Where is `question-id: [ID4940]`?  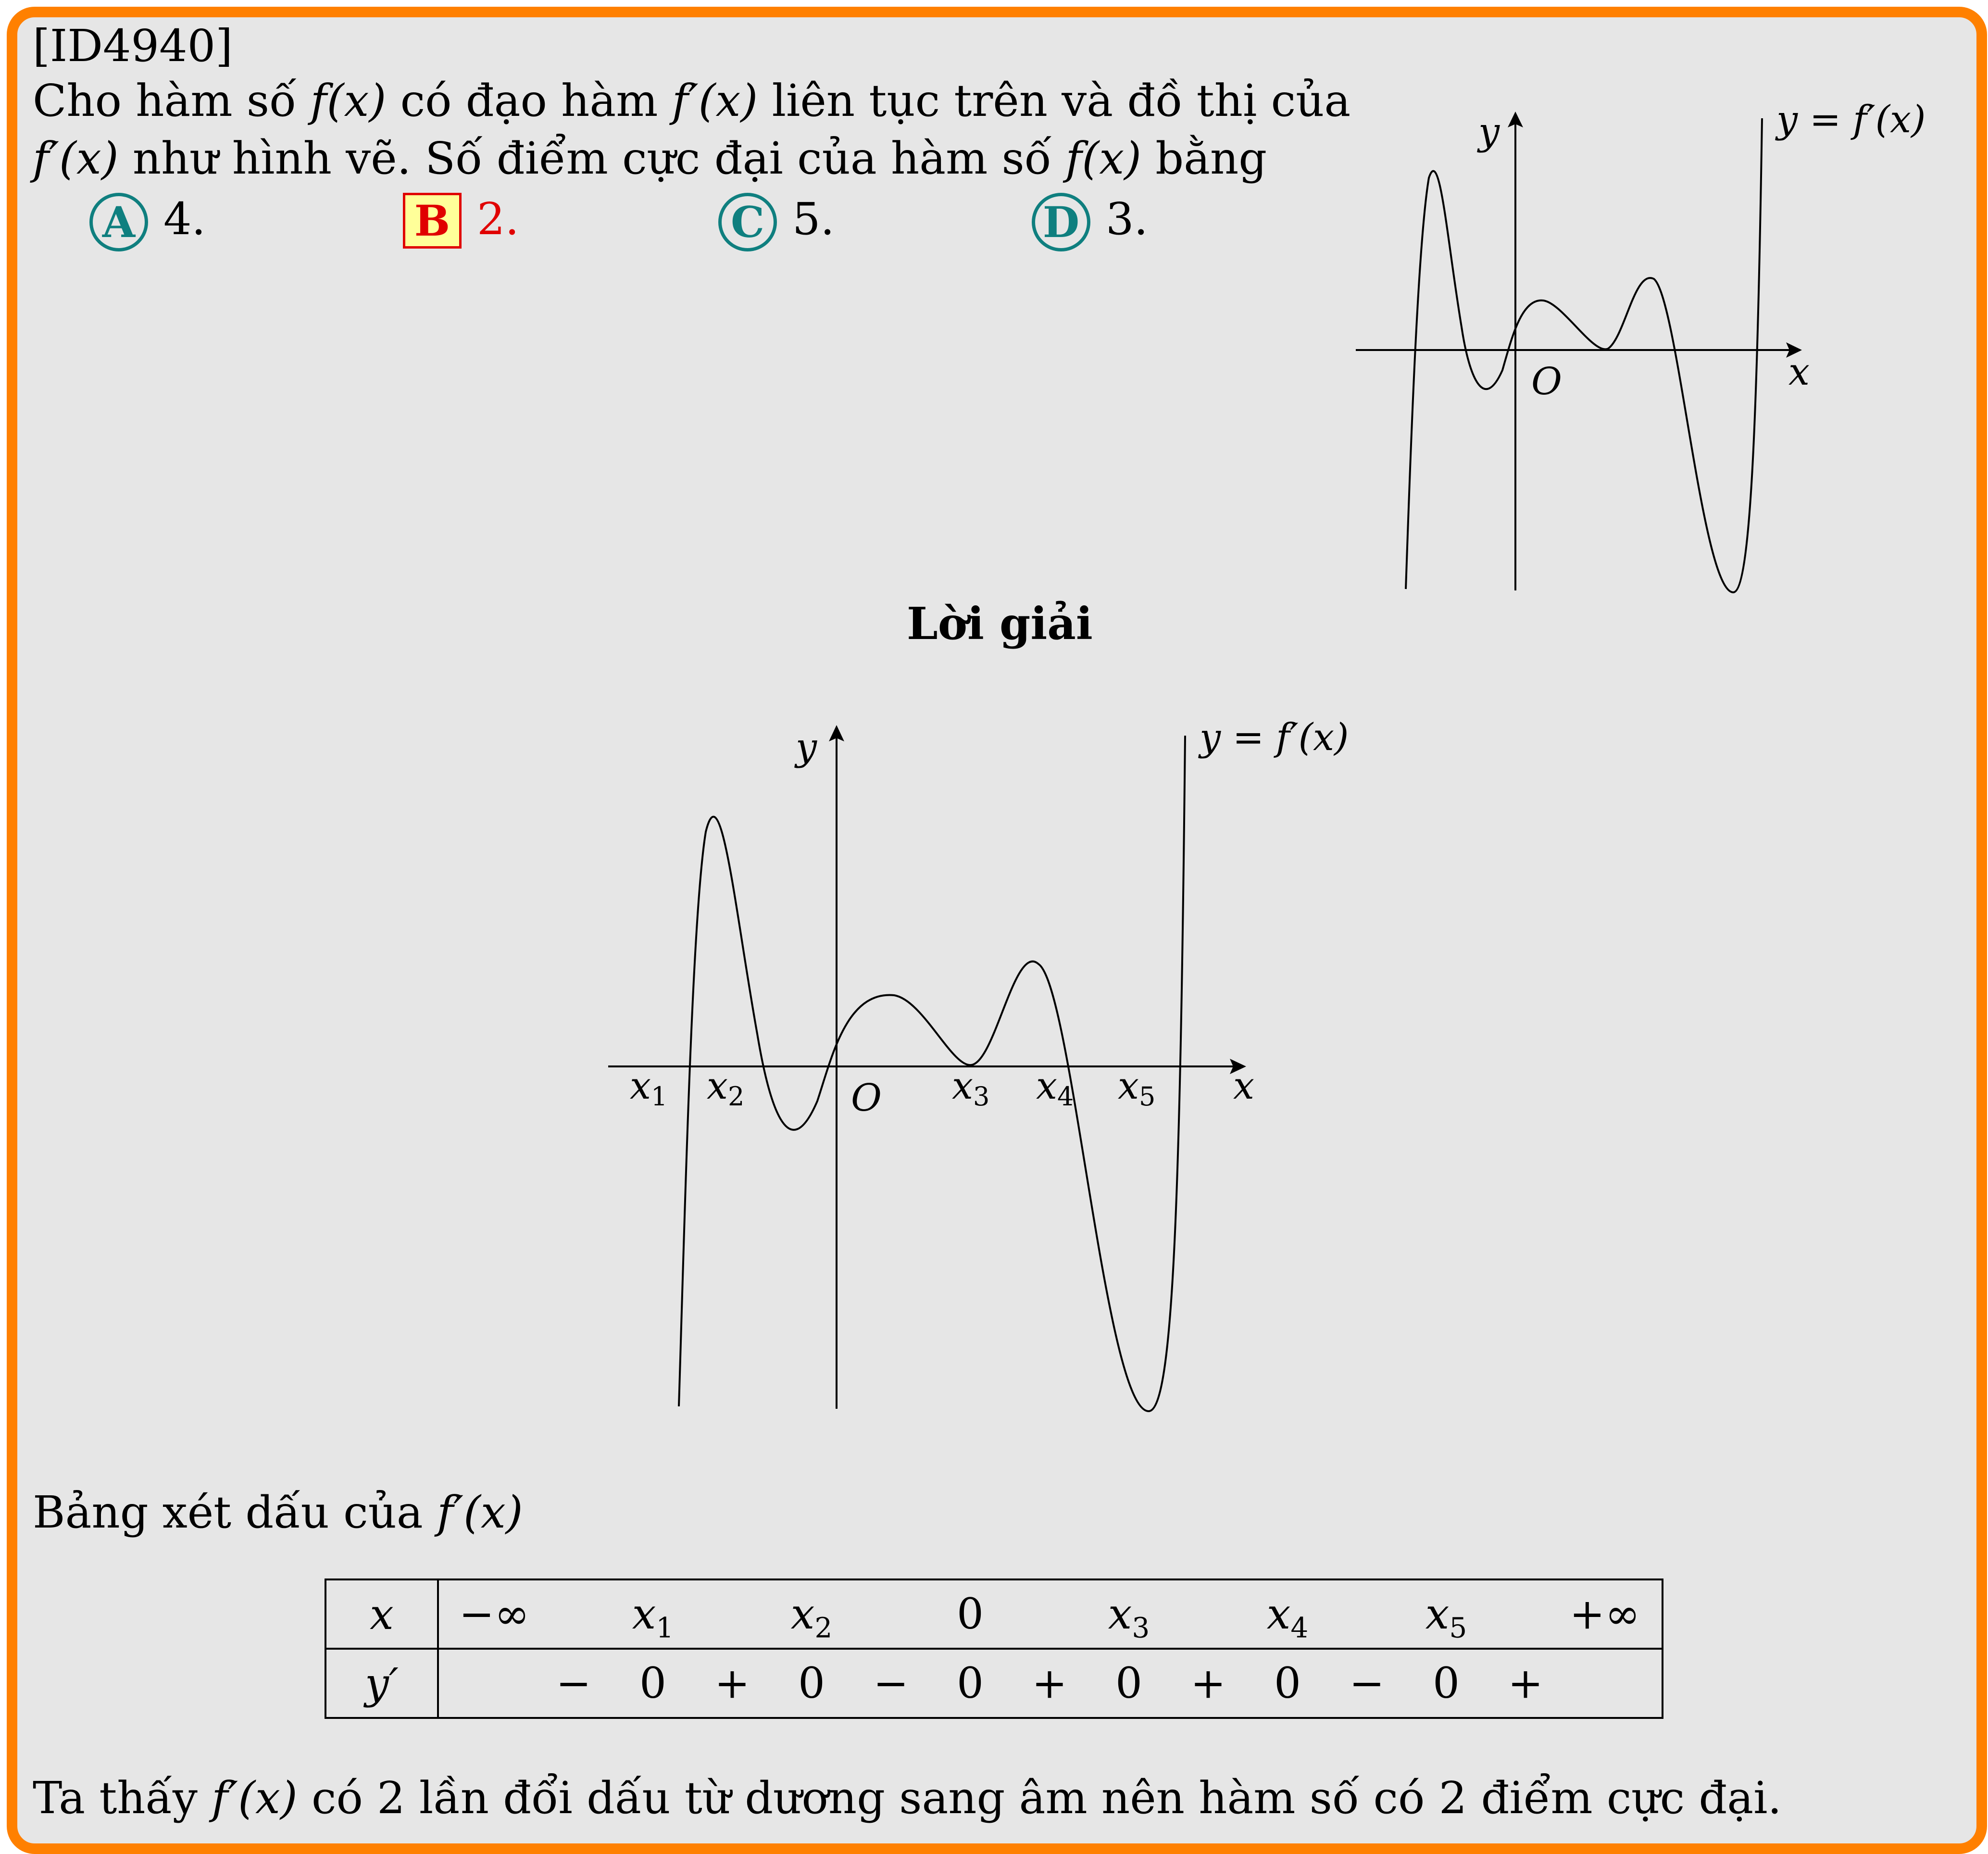 question-id: [ID4940] is located at coordinates (133, 46).